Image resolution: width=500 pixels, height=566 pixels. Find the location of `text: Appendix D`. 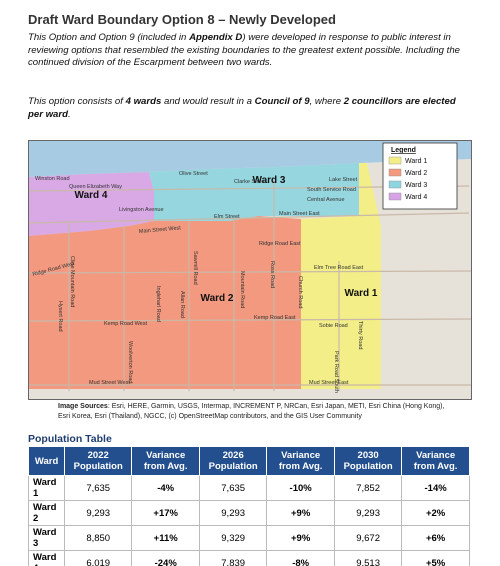

text: Appendix D is located at coordinates (216, 37).